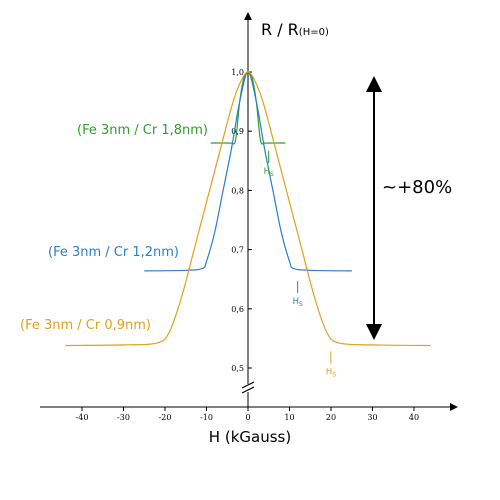 This screenshot has width=500, height=500. What do you see at coordinates (206, 417) in the screenshot?
I see `x-tick-label: -10` at bounding box center [206, 417].